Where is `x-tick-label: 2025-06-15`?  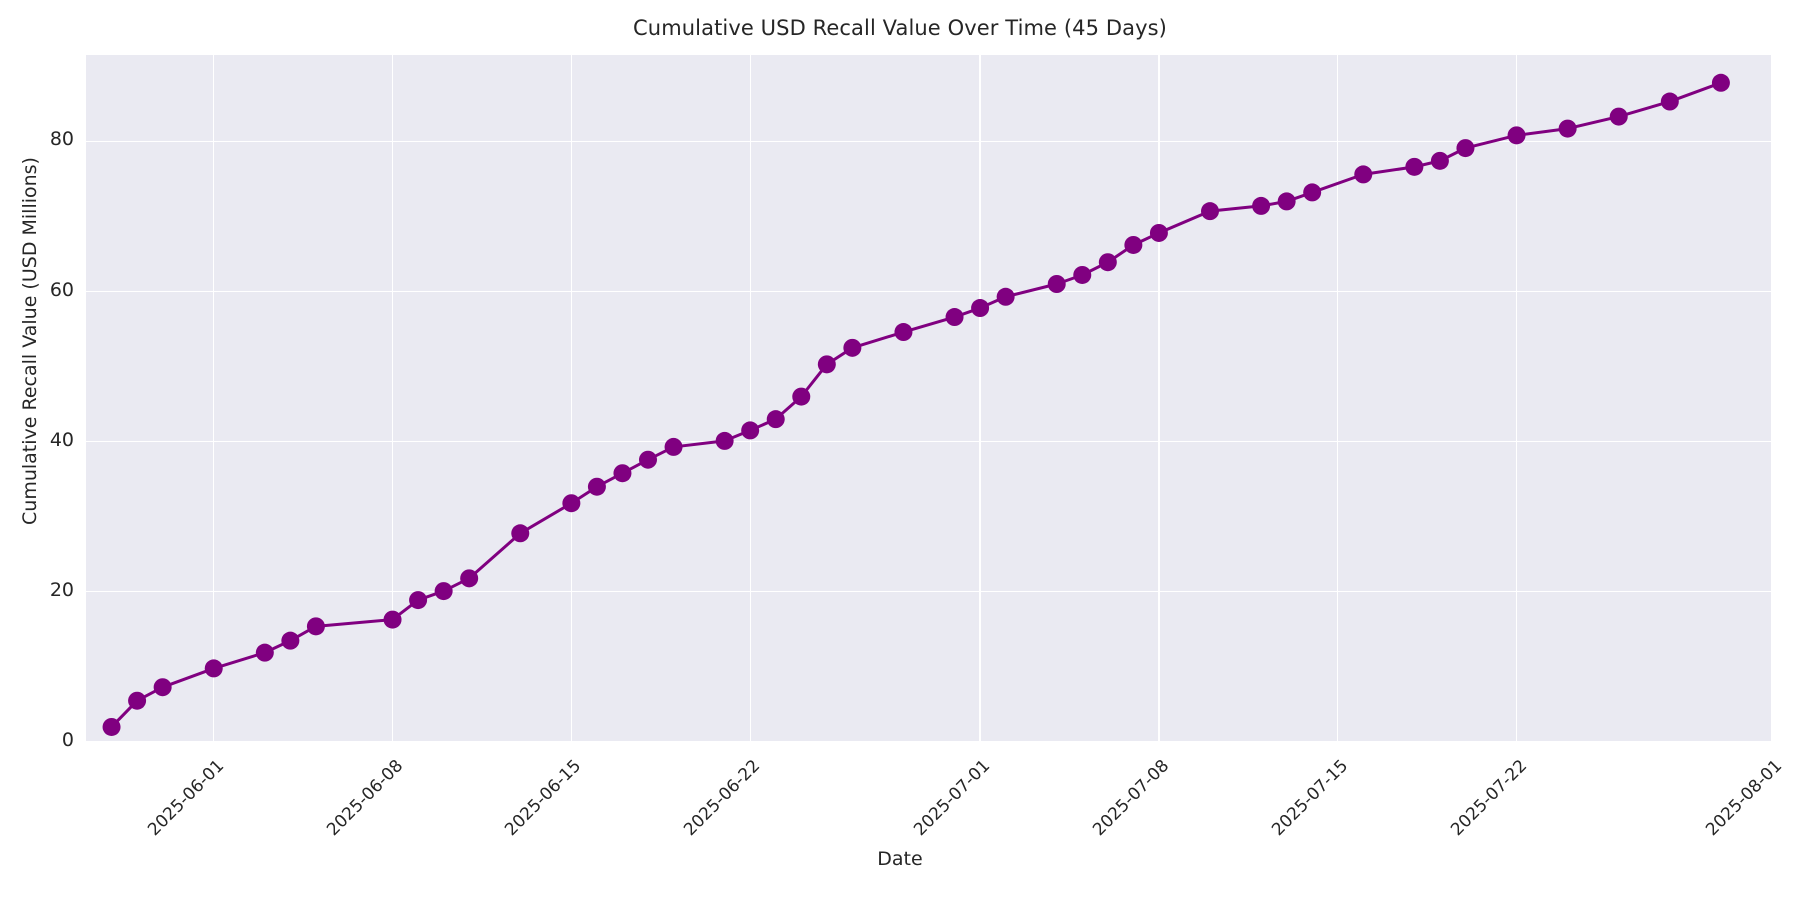 x-tick-label: 2025-06-15 is located at coordinates (543, 798).